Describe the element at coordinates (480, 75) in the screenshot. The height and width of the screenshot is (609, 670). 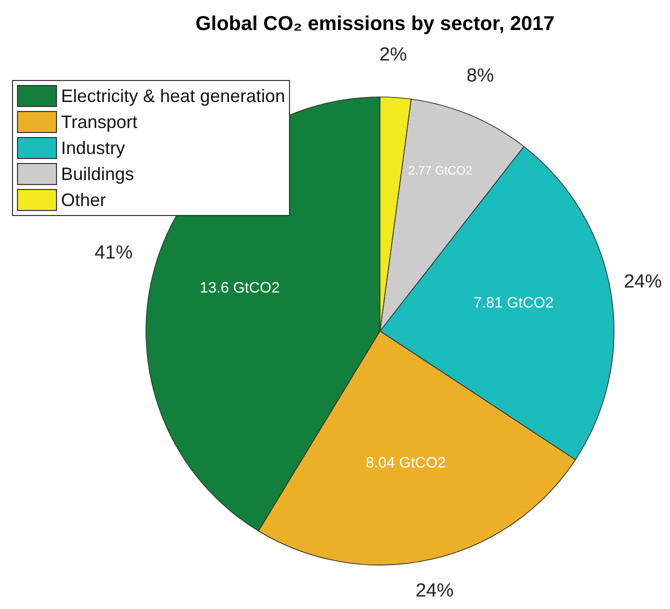
I see `text: 8%` at that location.